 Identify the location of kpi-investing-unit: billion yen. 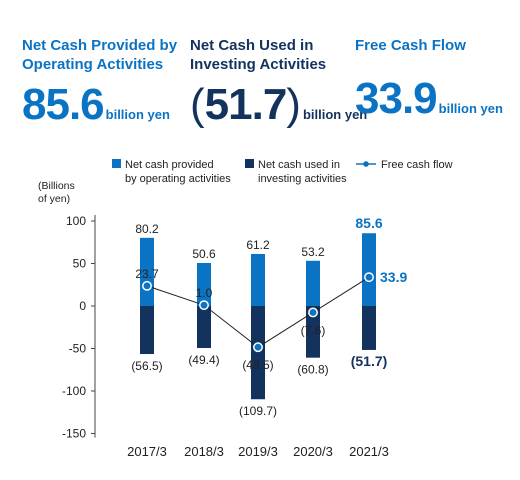
(335, 114).